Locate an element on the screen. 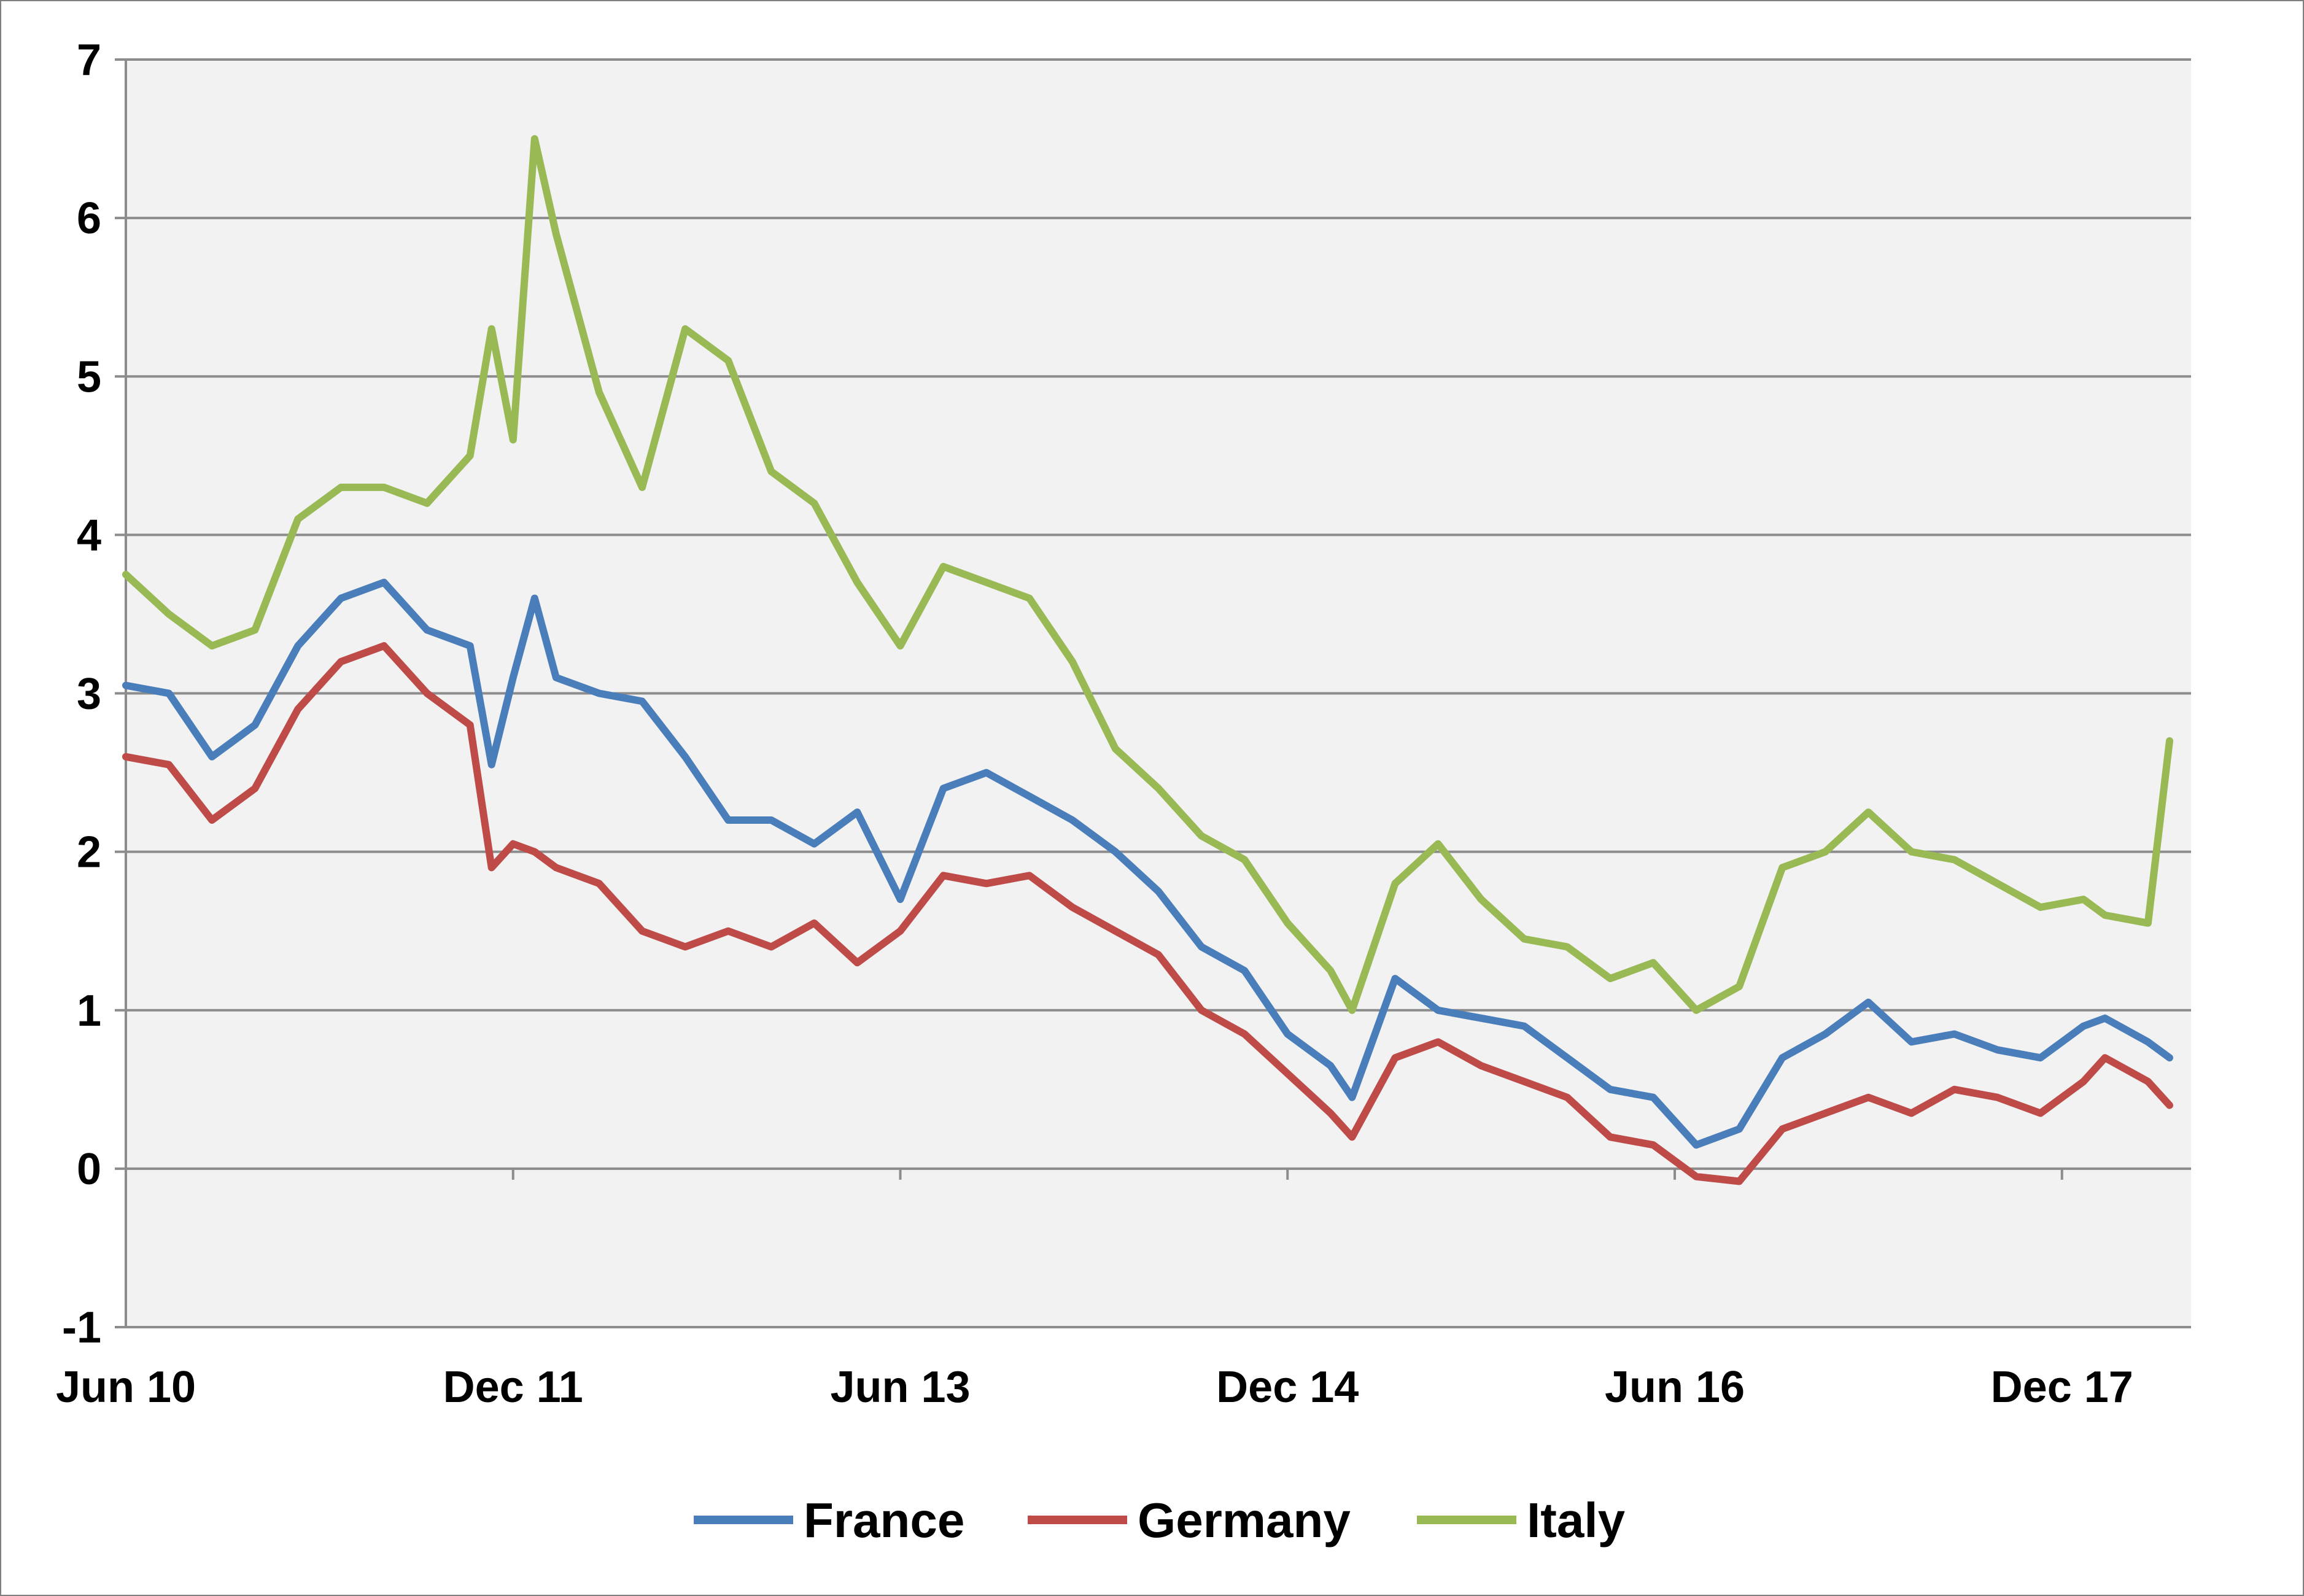 Image resolution: width=2304 pixels, height=1596 pixels. y-tick-label: 6 is located at coordinates (89, 218).